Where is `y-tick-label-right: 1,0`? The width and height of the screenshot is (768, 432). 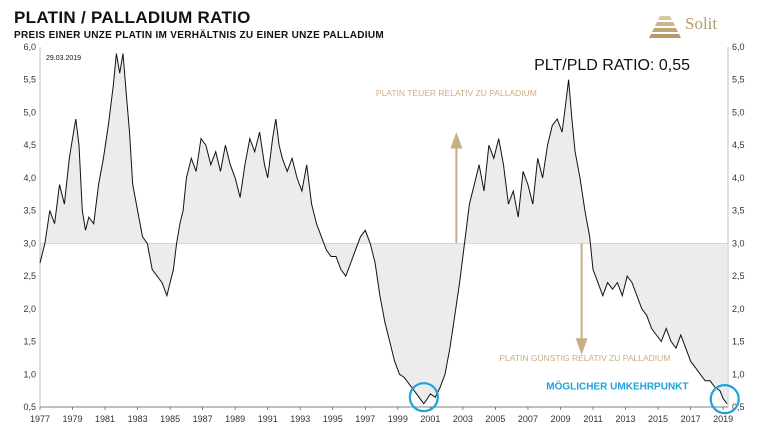 y-tick-label-right: 1,0 is located at coordinates (738, 374).